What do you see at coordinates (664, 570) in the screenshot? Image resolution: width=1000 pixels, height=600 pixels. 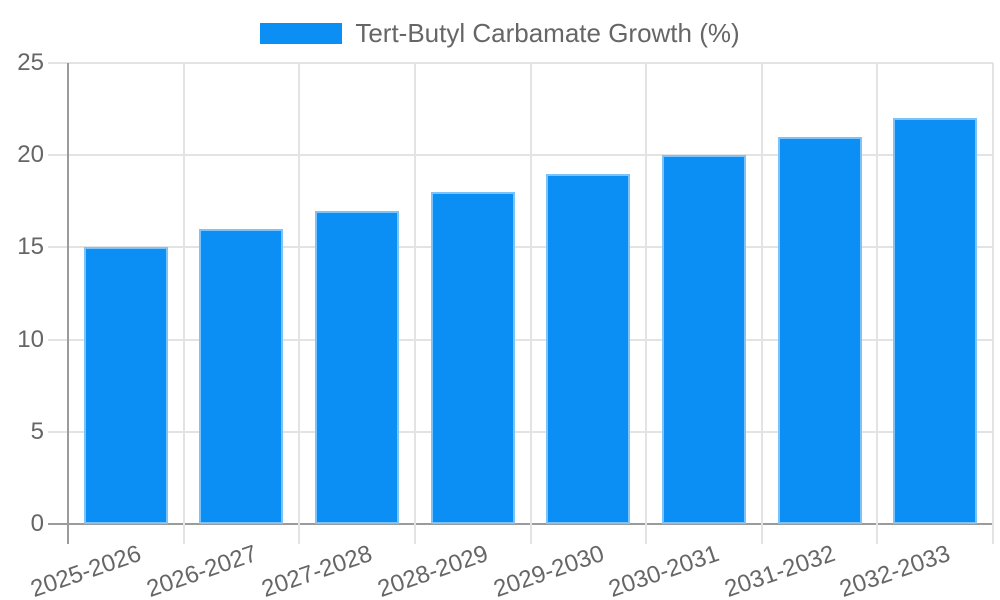 I see `x-tick-label: 2030-2031` at bounding box center [664, 570].